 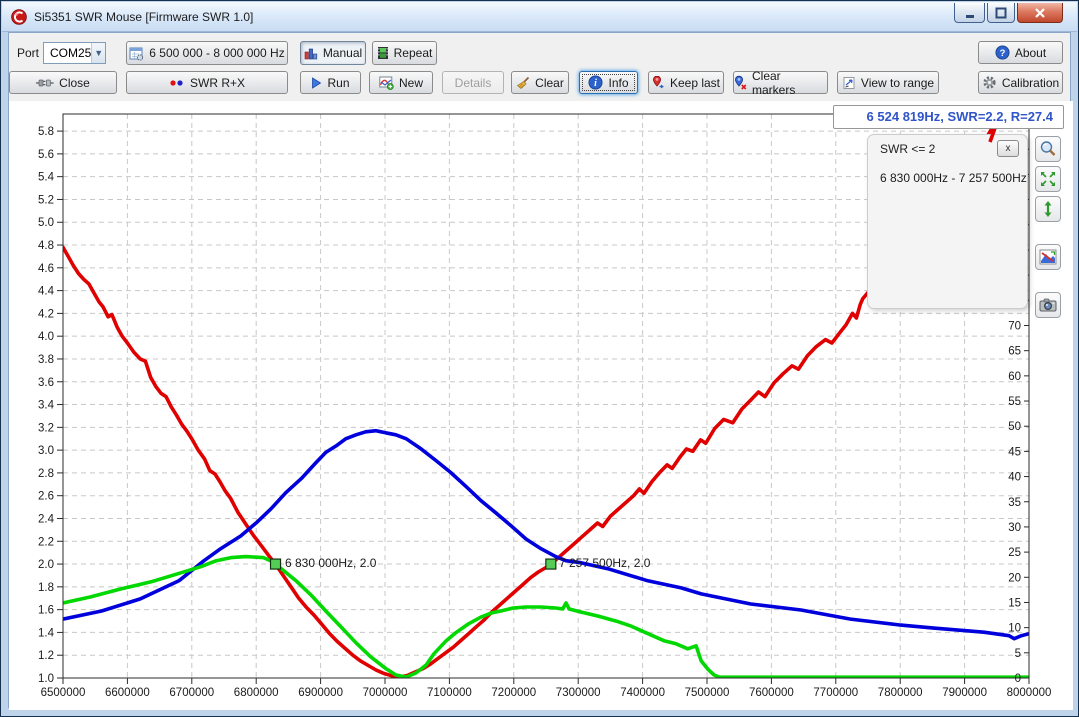 What do you see at coordinates (900, 693) in the screenshot?
I see `svg-text: 7800000` at bounding box center [900, 693].